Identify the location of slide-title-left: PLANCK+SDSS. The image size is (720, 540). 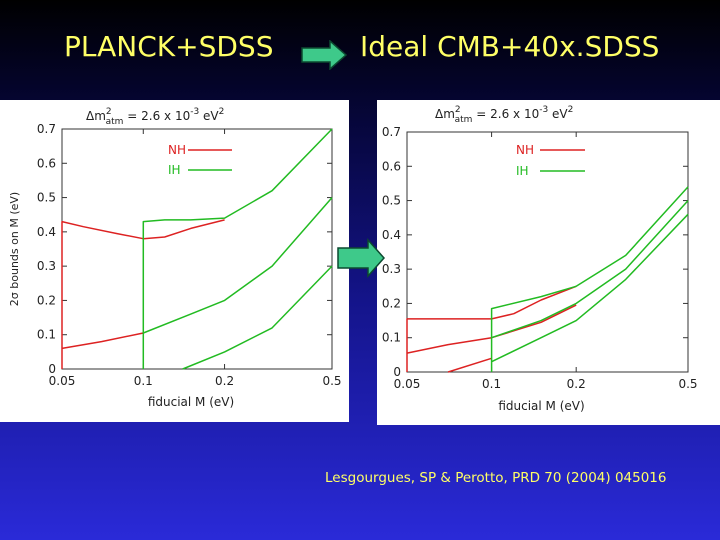
(169, 46).